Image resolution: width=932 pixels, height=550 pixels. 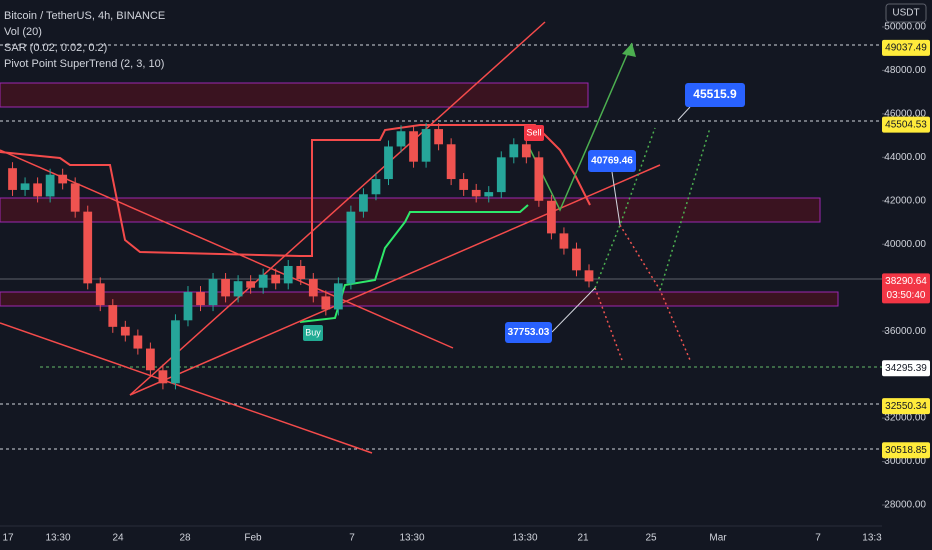 I want to click on price-label: 49037.49, so click(x=906, y=48).